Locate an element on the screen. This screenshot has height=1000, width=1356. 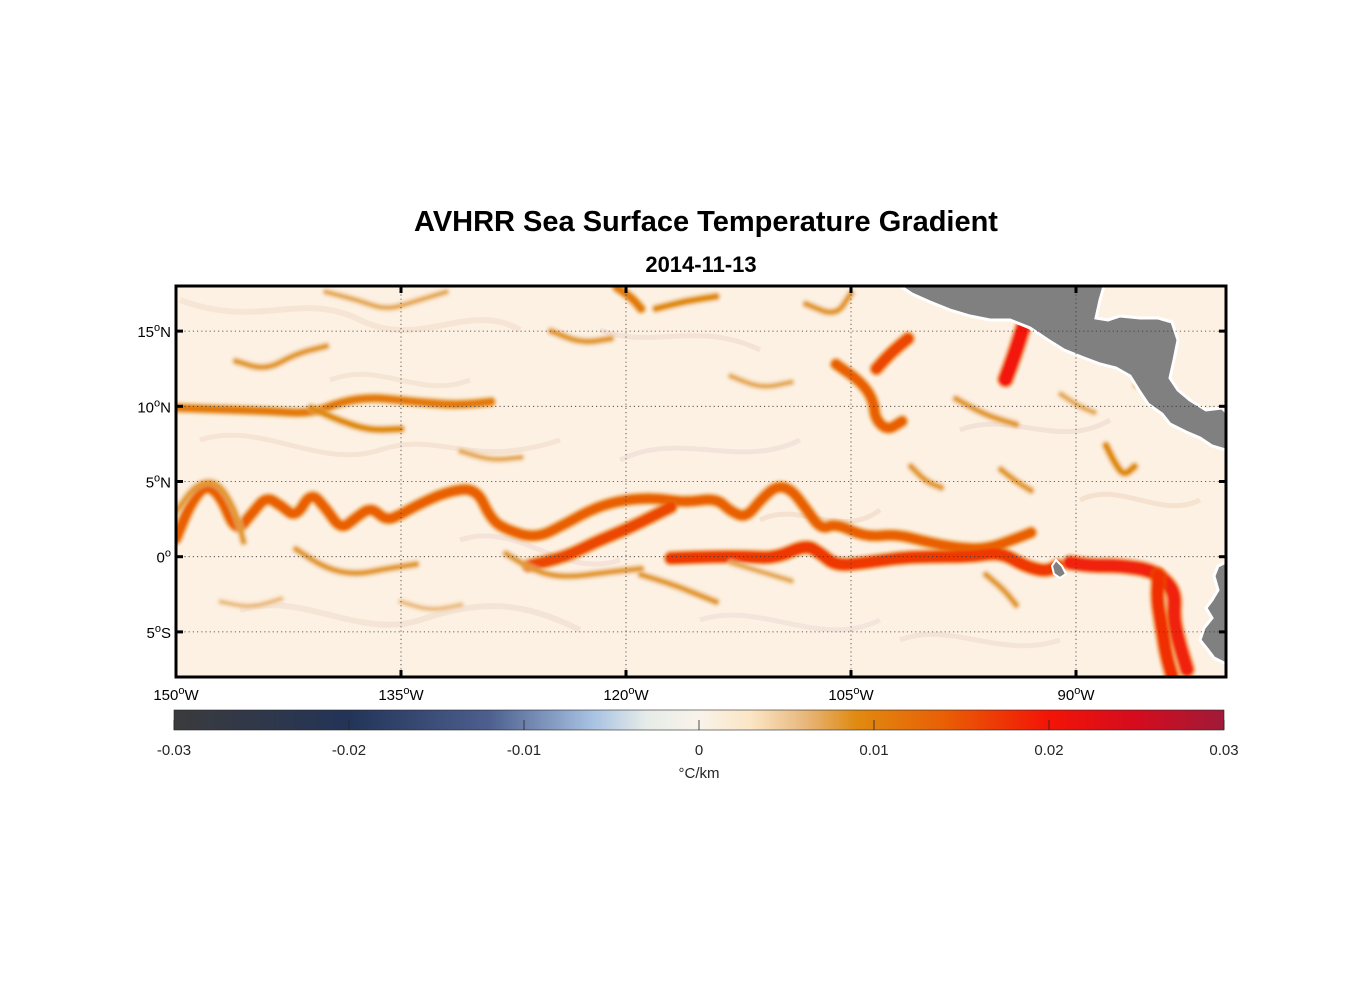
front-cold-tongue-north-edge is located at coordinates (599, 536).